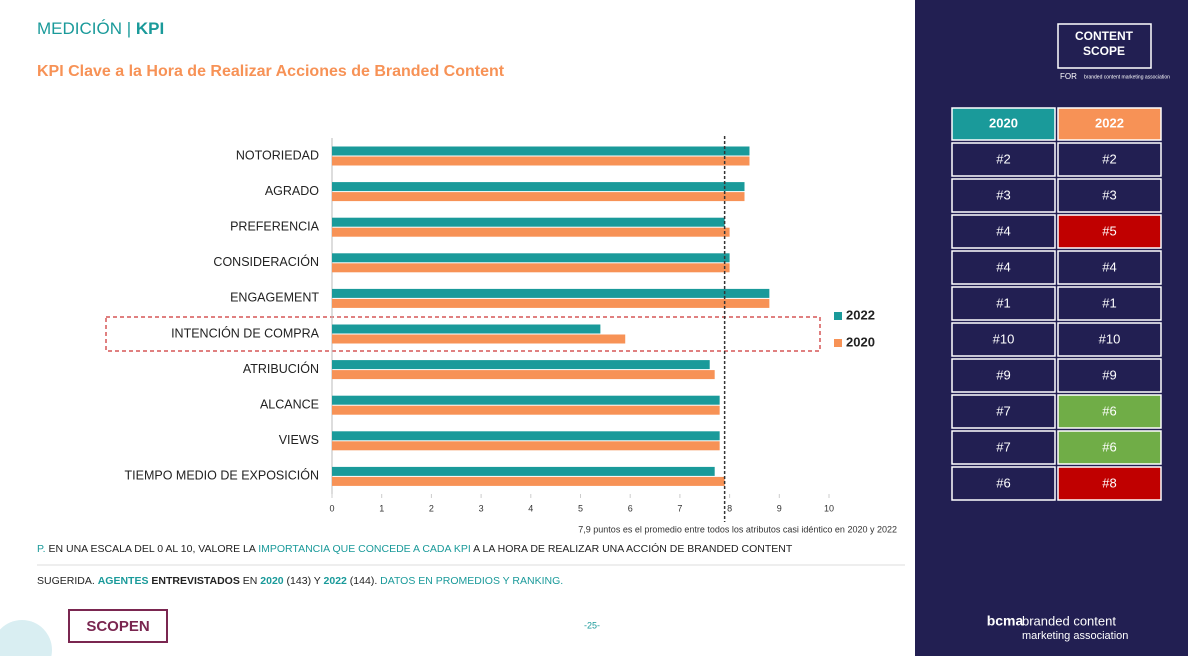  What do you see at coordinates (431, 508) in the screenshot?
I see `x-tick-label: 2` at bounding box center [431, 508].